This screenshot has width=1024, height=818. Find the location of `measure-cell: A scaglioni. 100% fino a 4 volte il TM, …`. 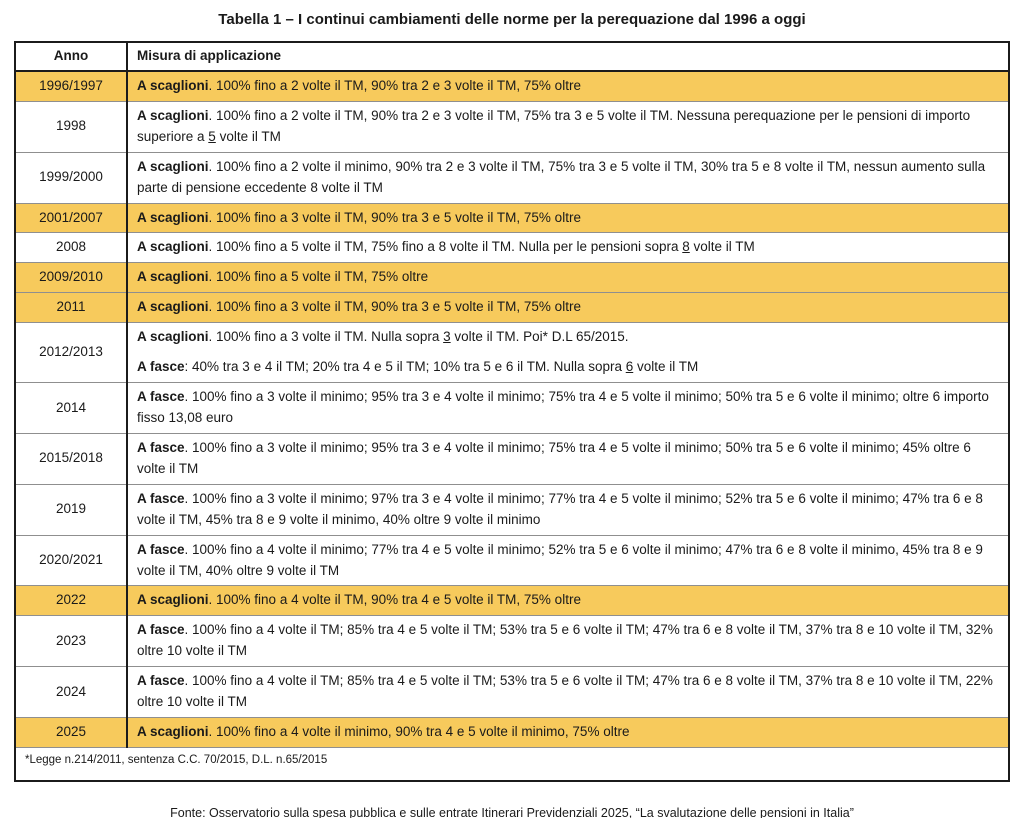

measure-cell: A scaglioni. 100% fino a 4 volte il TM, … is located at coordinates (568, 601).